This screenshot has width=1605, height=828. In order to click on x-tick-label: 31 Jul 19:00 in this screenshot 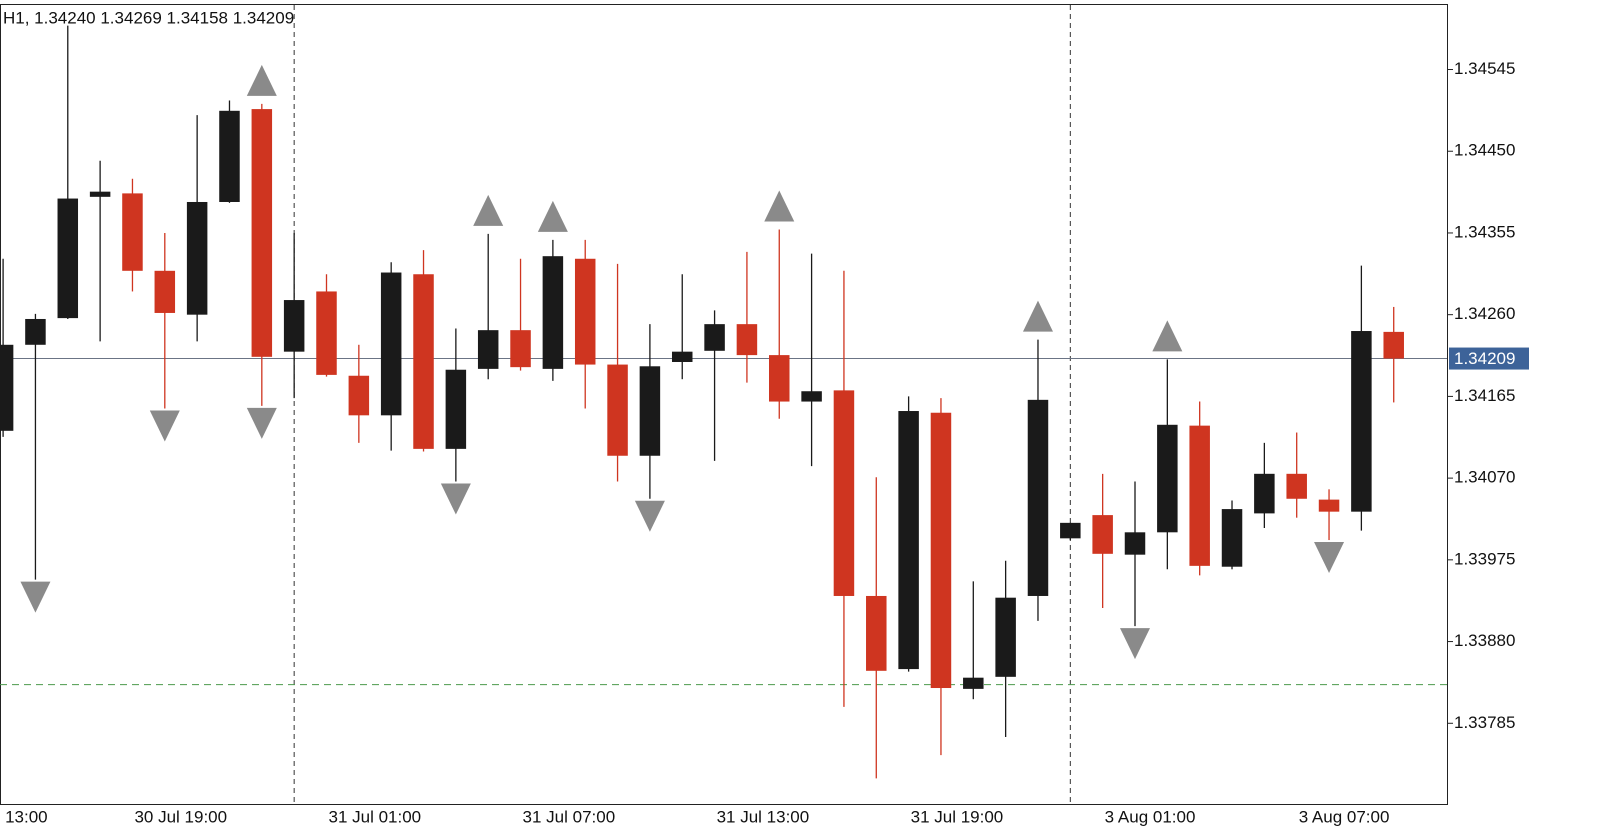, I will do `click(957, 816)`.